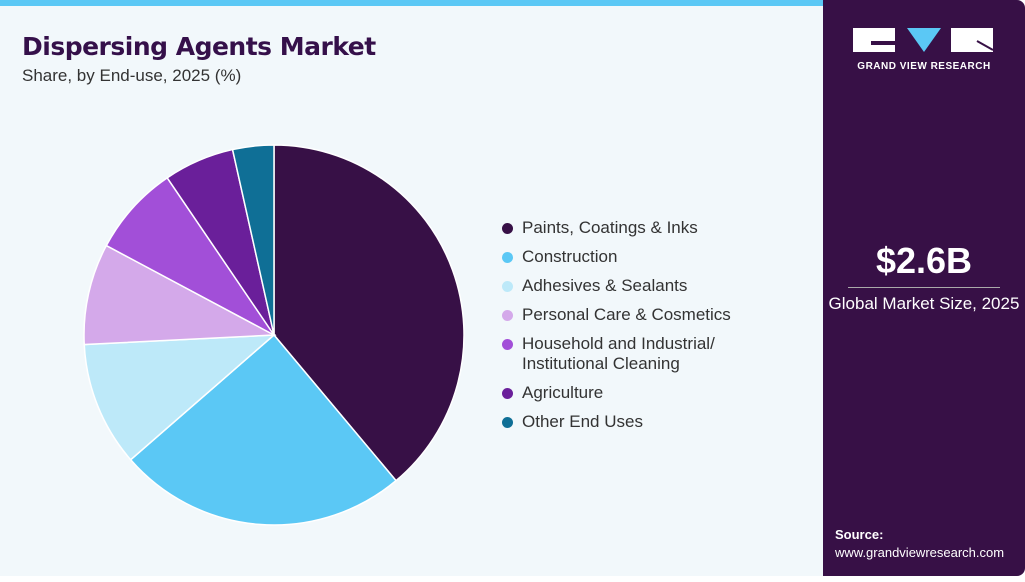 The width and height of the screenshot is (1025, 582). Describe the element at coordinates (582, 421) in the screenshot. I see `legend-label: Other End Uses` at that location.